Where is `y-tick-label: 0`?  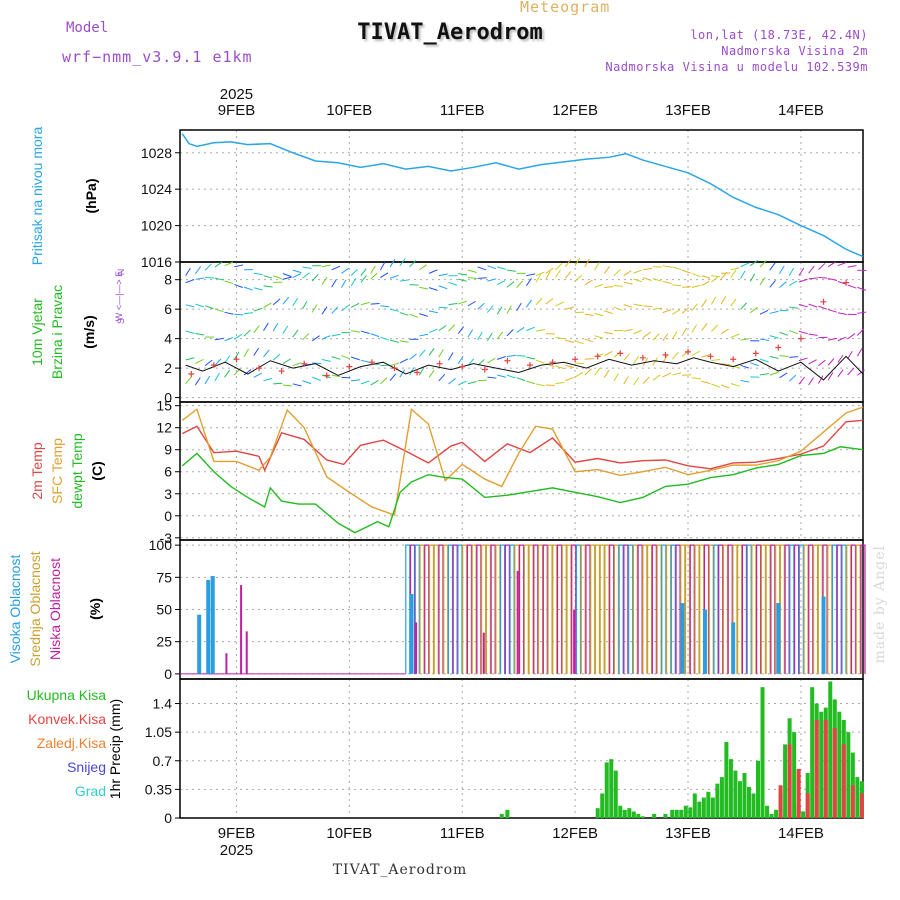 y-tick-label: 0 is located at coordinates (168, 674).